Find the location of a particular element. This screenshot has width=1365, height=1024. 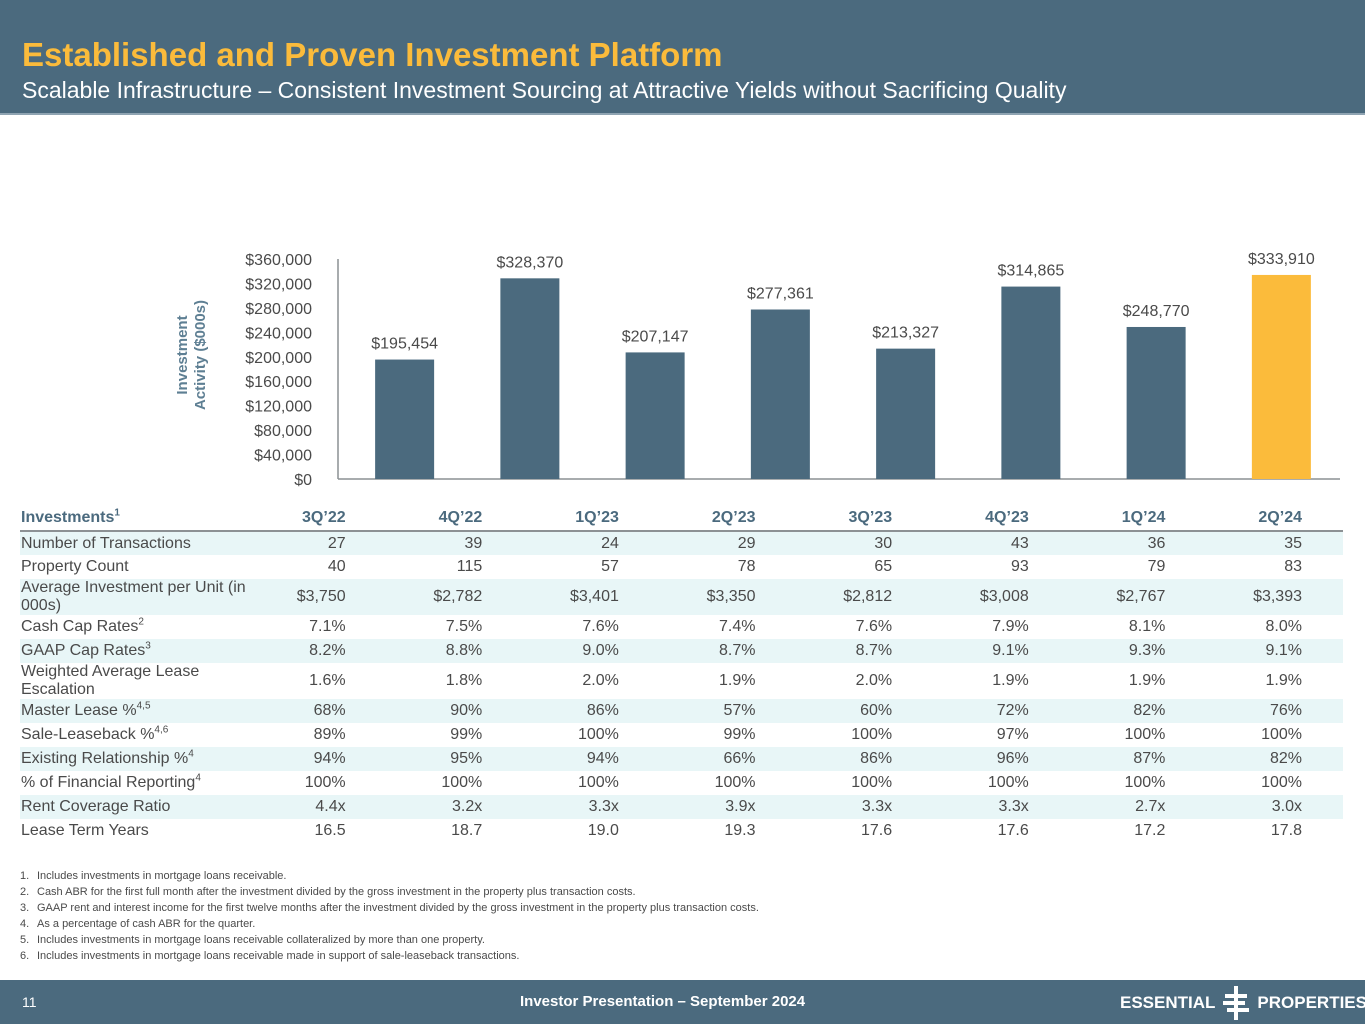

row-label: % of Financial Reporting4 is located at coordinates (135, 783).